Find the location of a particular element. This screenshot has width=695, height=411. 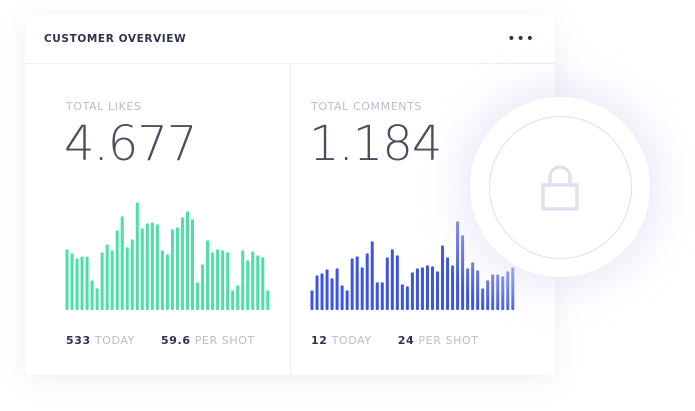

likes-bar-chart is located at coordinates (167, 256).